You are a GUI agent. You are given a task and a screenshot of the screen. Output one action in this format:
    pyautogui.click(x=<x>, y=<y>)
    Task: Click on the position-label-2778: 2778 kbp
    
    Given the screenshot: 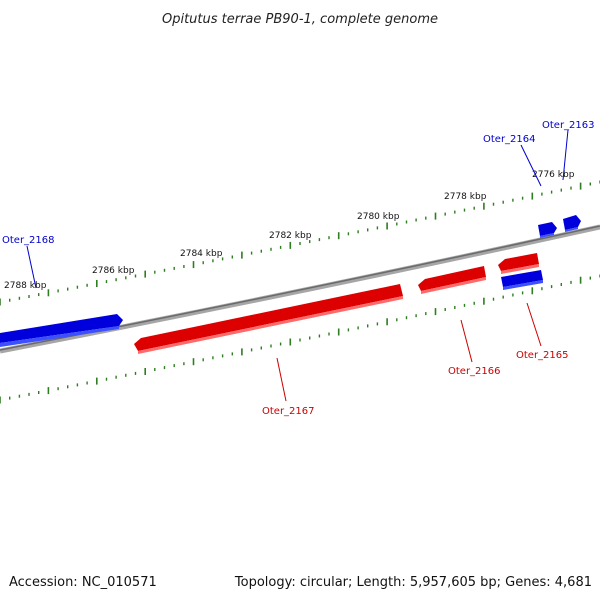 What is the action you would take?
    pyautogui.click(x=465, y=197)
    